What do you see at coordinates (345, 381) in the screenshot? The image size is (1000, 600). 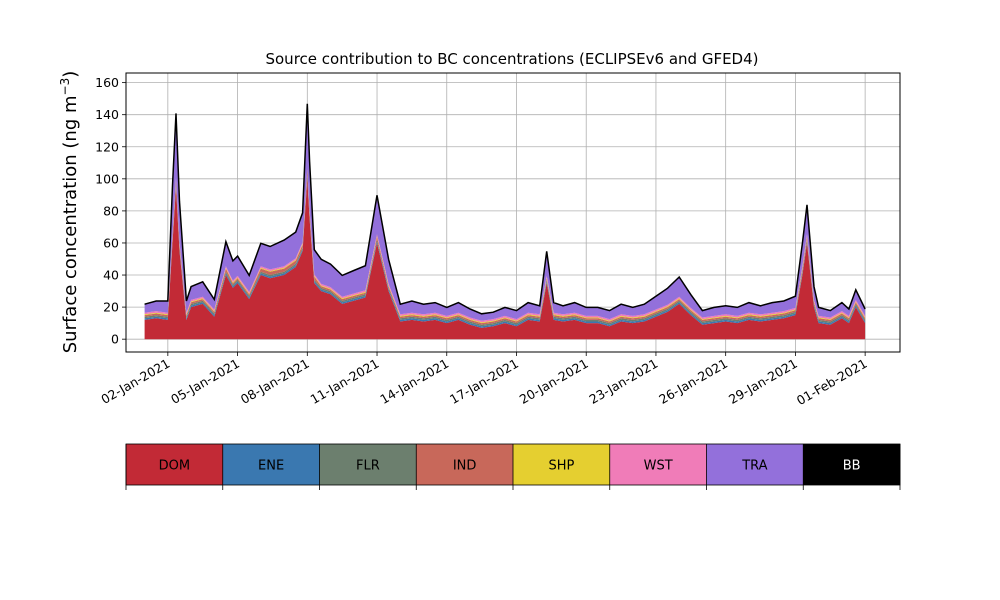 I see `x-tick-label: 11-Jan-2021` at bounding box center [345, 381].